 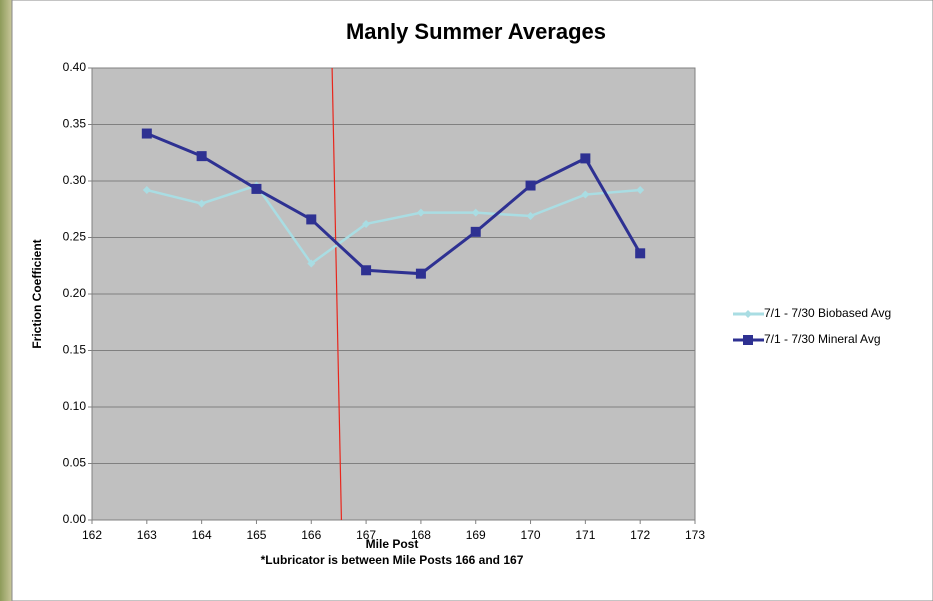 What do you see at coordinates (531, 535) in the screenshot?
I see `x-tick-label: 170` at bounding box center [531, 535].